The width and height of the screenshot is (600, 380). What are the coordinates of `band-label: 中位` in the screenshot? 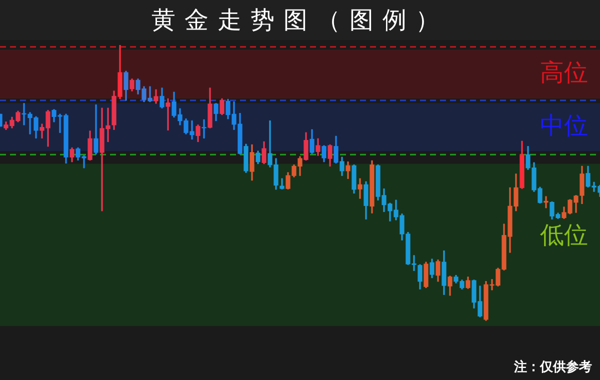 It's located at (564, 125).